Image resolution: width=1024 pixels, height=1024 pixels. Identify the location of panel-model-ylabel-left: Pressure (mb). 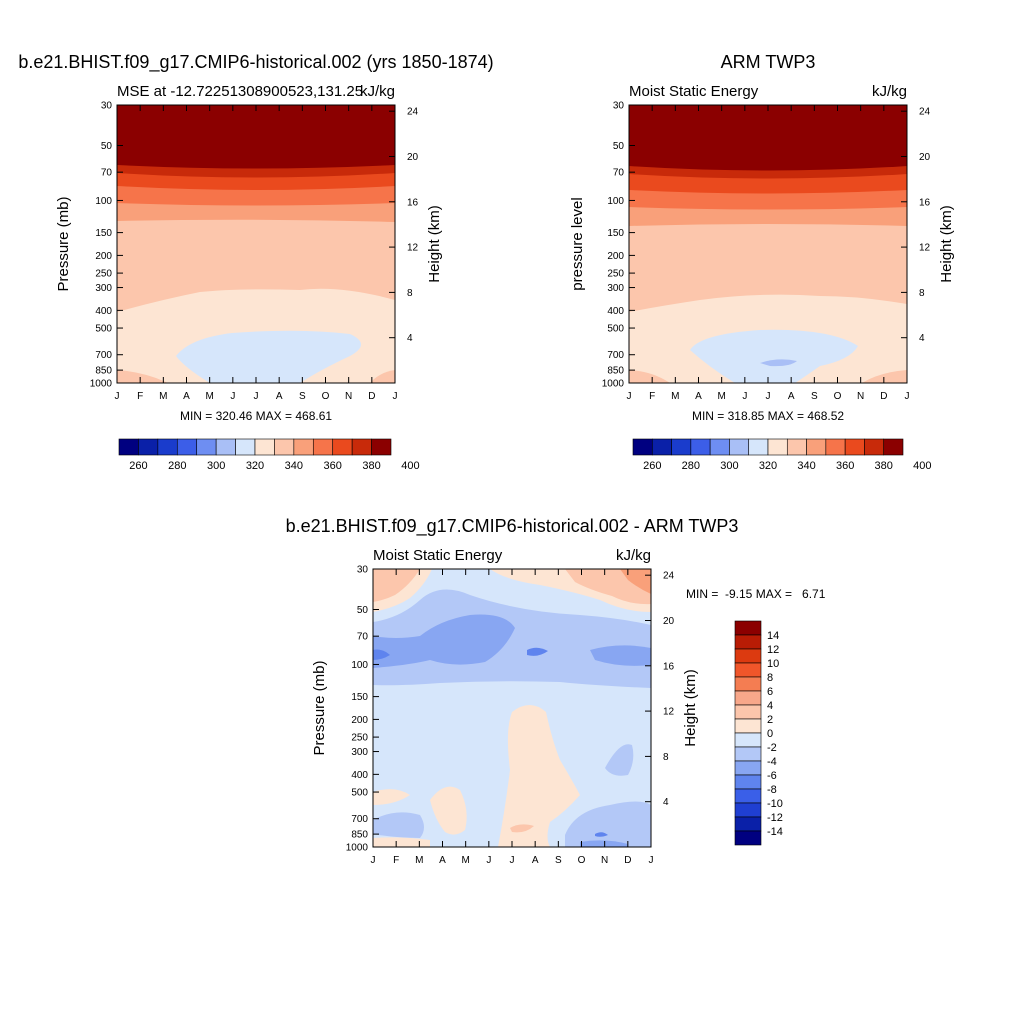
(63, 243).